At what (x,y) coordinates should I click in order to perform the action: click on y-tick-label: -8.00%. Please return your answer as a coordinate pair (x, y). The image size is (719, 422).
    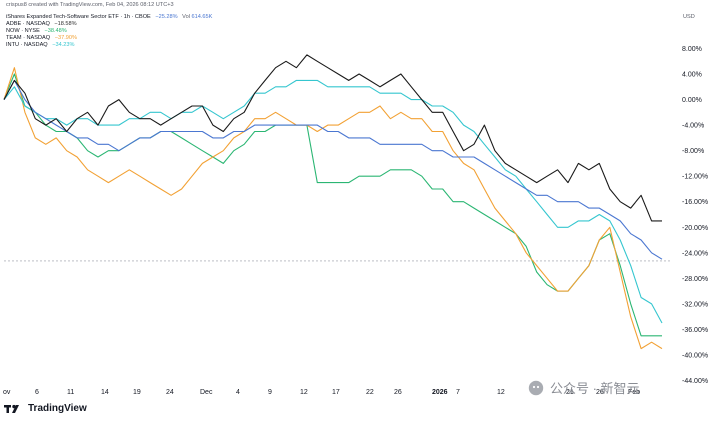
    Looking at the image, I should click on (693, 151).